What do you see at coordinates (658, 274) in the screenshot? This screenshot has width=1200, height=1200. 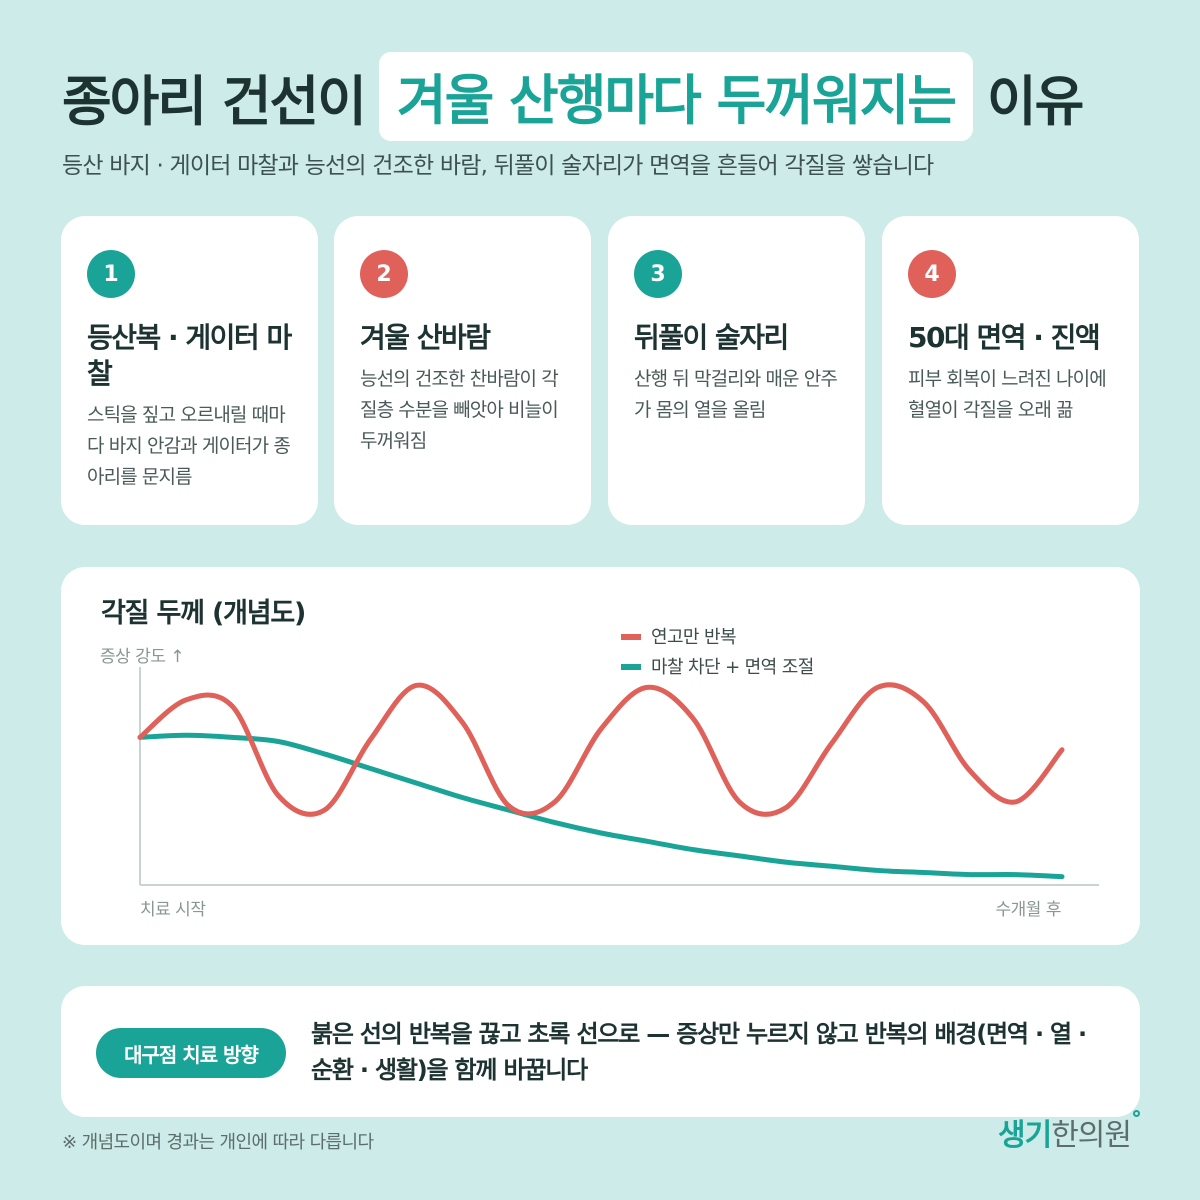 I see `card-number-badge: 3` at bounding box center [658, 274].